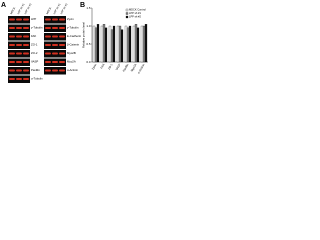  What do you see at coordinates (134, 68) in the screenshot?
I see `x-tick-label: Myo2A` at bounding box center [134, 68].